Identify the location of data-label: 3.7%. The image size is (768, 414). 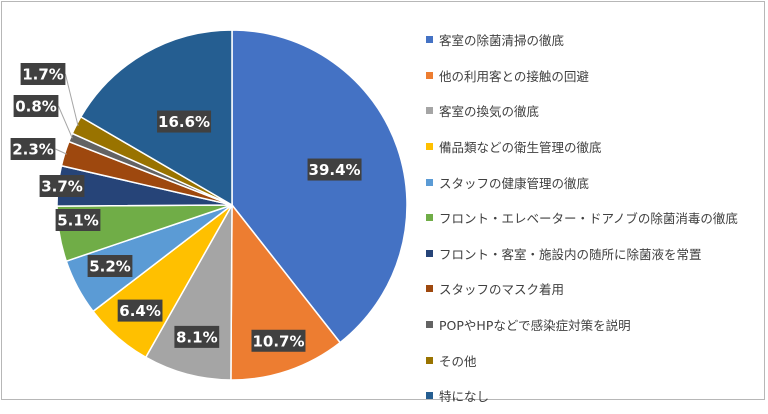
(62, 186).